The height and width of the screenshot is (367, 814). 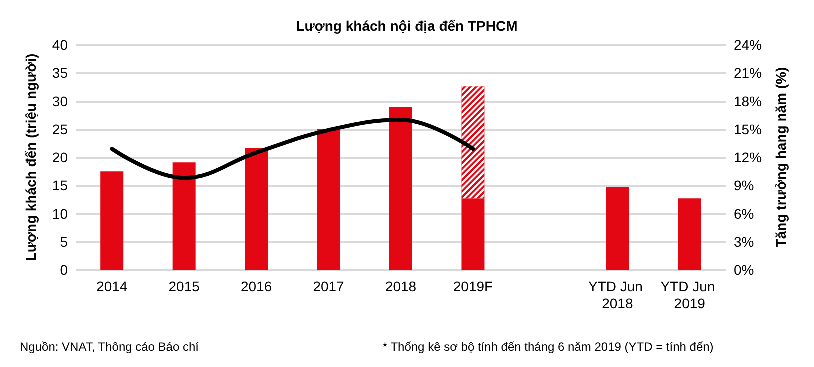 I want to click on x-tick-label: 2017, so click(x=329, y=286).